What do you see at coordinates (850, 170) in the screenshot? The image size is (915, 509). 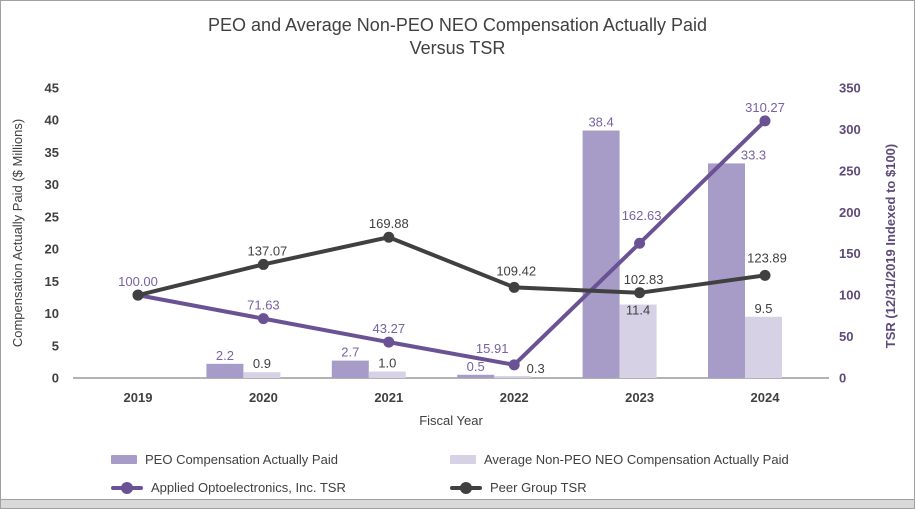 I see `svg-text: 250` at bounding box center [850, 170].